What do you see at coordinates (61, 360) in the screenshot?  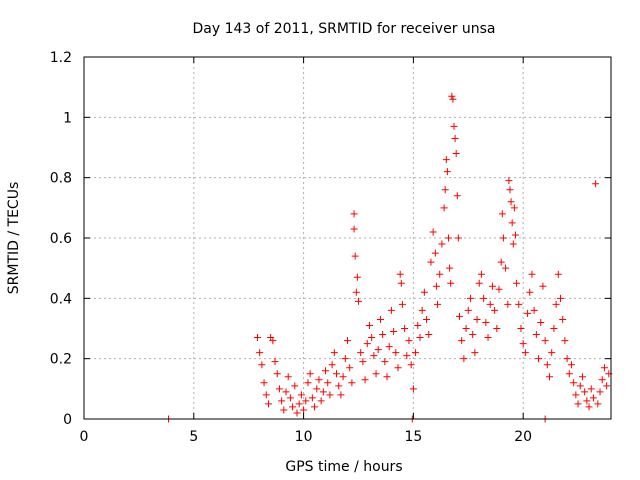 I see `y-tick-label: 0.2` at bounding box center [61, 360].